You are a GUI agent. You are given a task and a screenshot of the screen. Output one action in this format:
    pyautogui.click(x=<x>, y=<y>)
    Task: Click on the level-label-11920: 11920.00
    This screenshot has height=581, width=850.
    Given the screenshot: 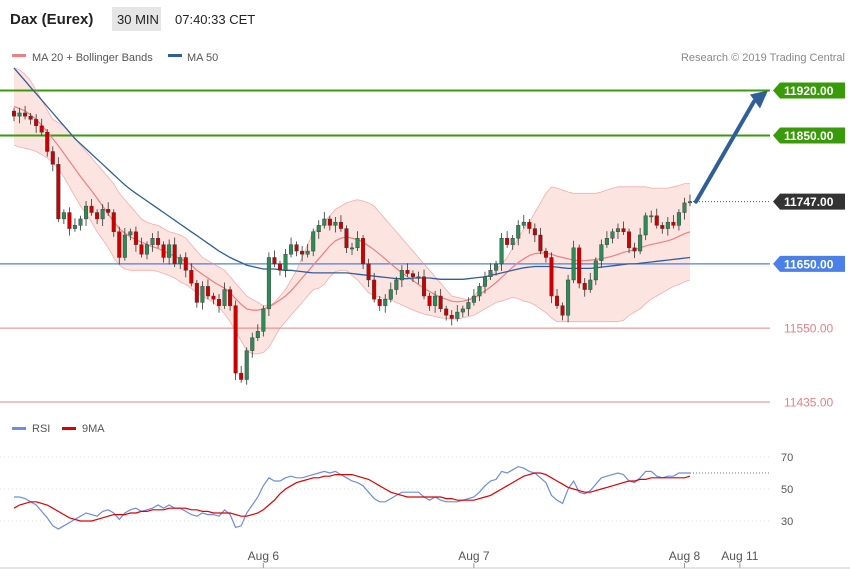 What is the action you would take?
    pyautogui.click(x=809, y=90)
    